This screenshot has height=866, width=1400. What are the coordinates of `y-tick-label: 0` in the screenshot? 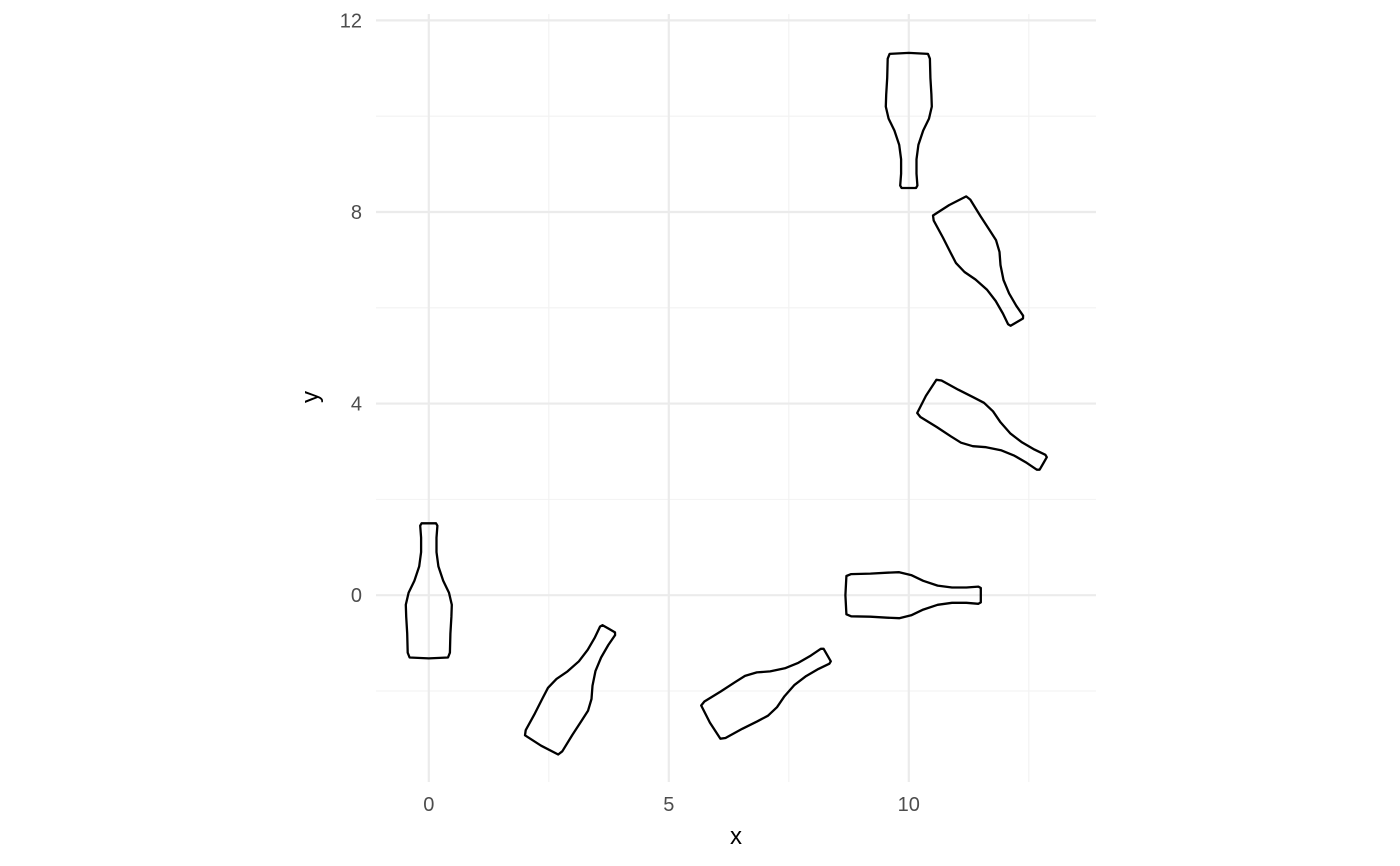 It's located at (356, 596).